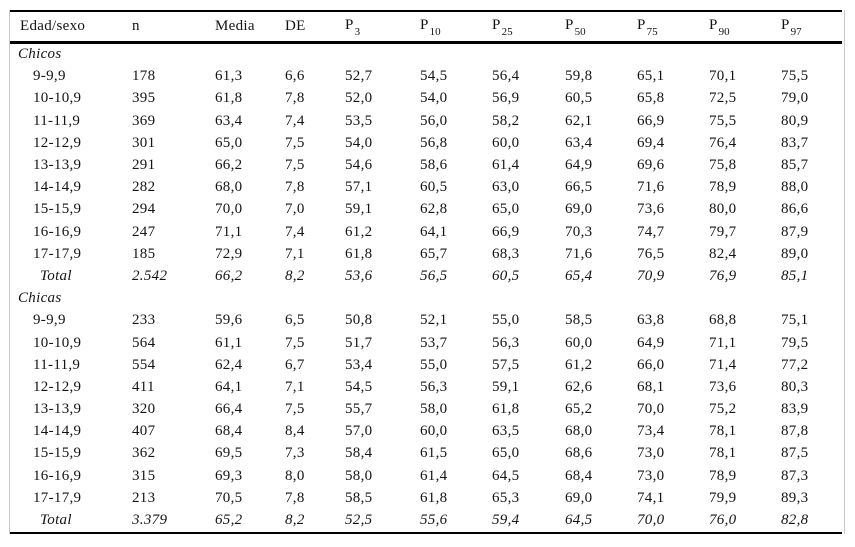  What do you see at coordinates (359, 165) in the screenshot?
I see `value-cell: 54,6` at bounding box center [359, 165].